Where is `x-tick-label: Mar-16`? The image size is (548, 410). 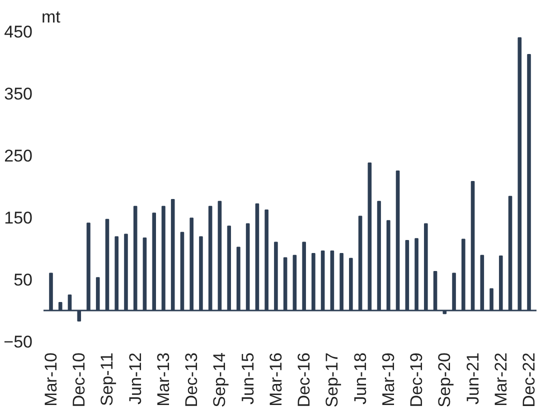 x-tick-label: Mar-16 is located at coordinates (276, 379).